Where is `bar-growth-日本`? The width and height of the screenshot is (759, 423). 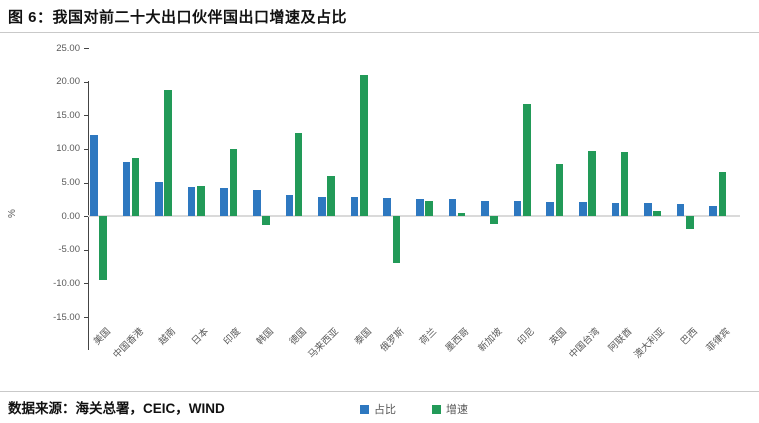
bar-growth-日本 is located at coordinates (201, 201).